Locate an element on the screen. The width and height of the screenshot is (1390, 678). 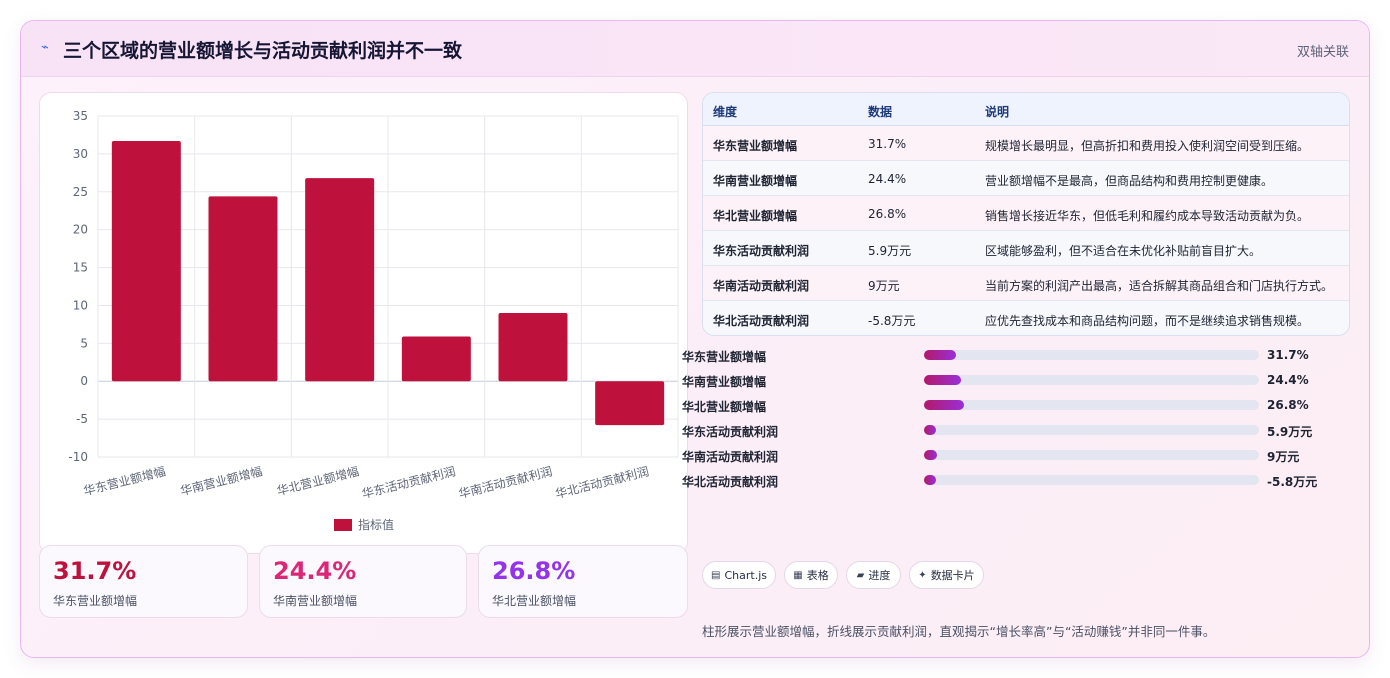
table-cell: 华北营业额增幅 is located at coordinates (755, 216).